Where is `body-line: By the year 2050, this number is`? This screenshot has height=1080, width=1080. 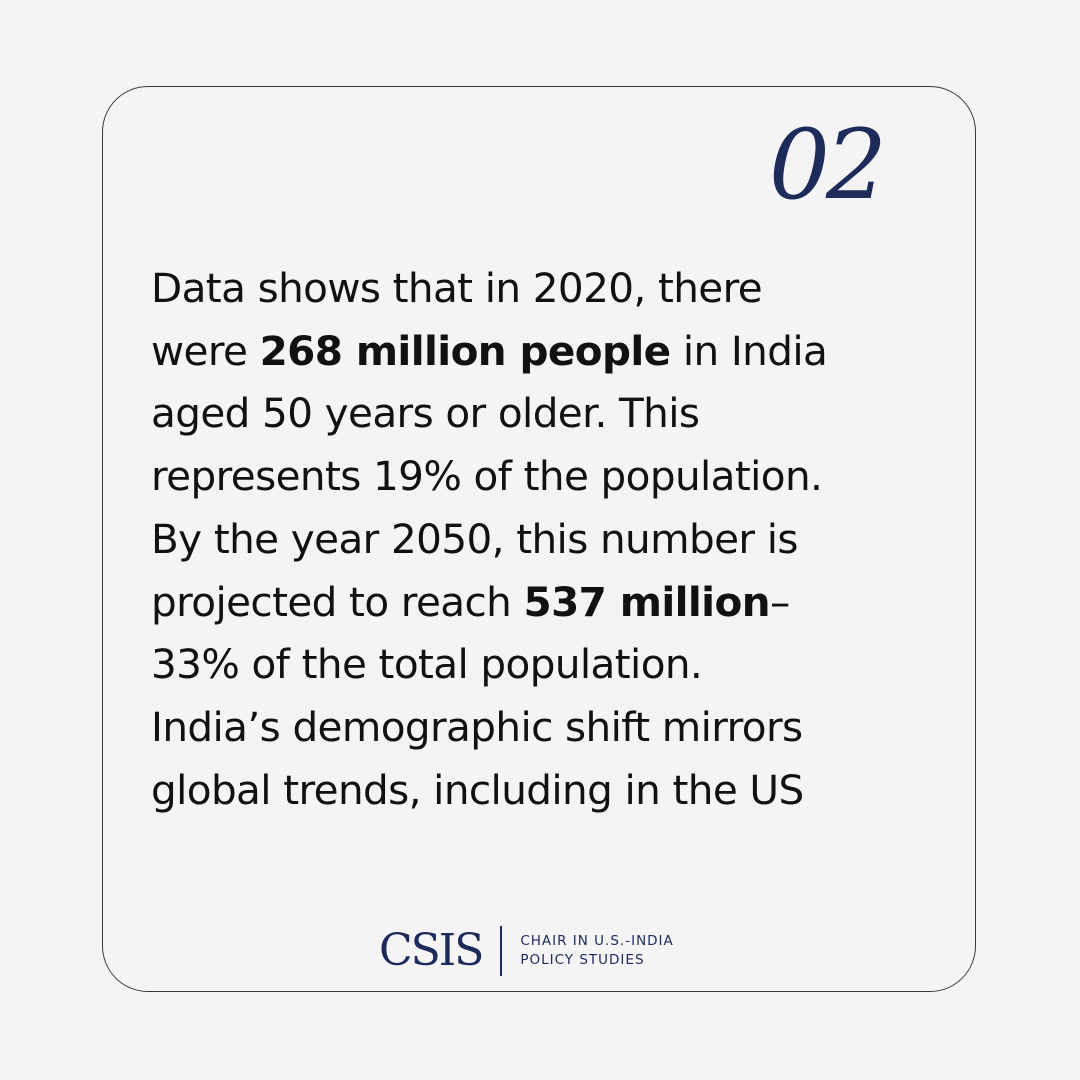 body-line: By the year 2050, this number is is located at coordinates (551, 539).